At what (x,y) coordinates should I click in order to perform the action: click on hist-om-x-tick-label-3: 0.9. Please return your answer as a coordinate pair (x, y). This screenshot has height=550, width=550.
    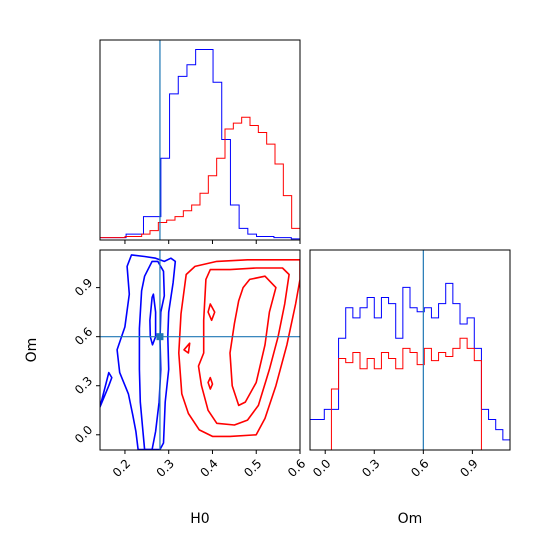
    Looking at the image, I should click on (468, 467).